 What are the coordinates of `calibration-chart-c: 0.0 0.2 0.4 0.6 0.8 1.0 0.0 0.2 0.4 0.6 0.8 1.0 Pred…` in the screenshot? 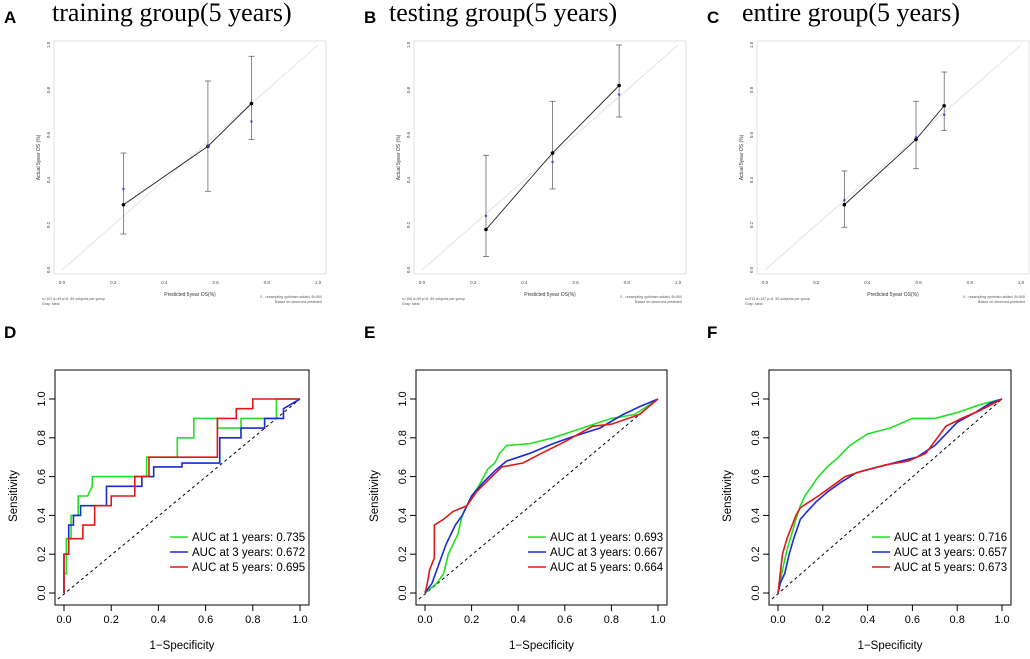 It's located at (884, 173).